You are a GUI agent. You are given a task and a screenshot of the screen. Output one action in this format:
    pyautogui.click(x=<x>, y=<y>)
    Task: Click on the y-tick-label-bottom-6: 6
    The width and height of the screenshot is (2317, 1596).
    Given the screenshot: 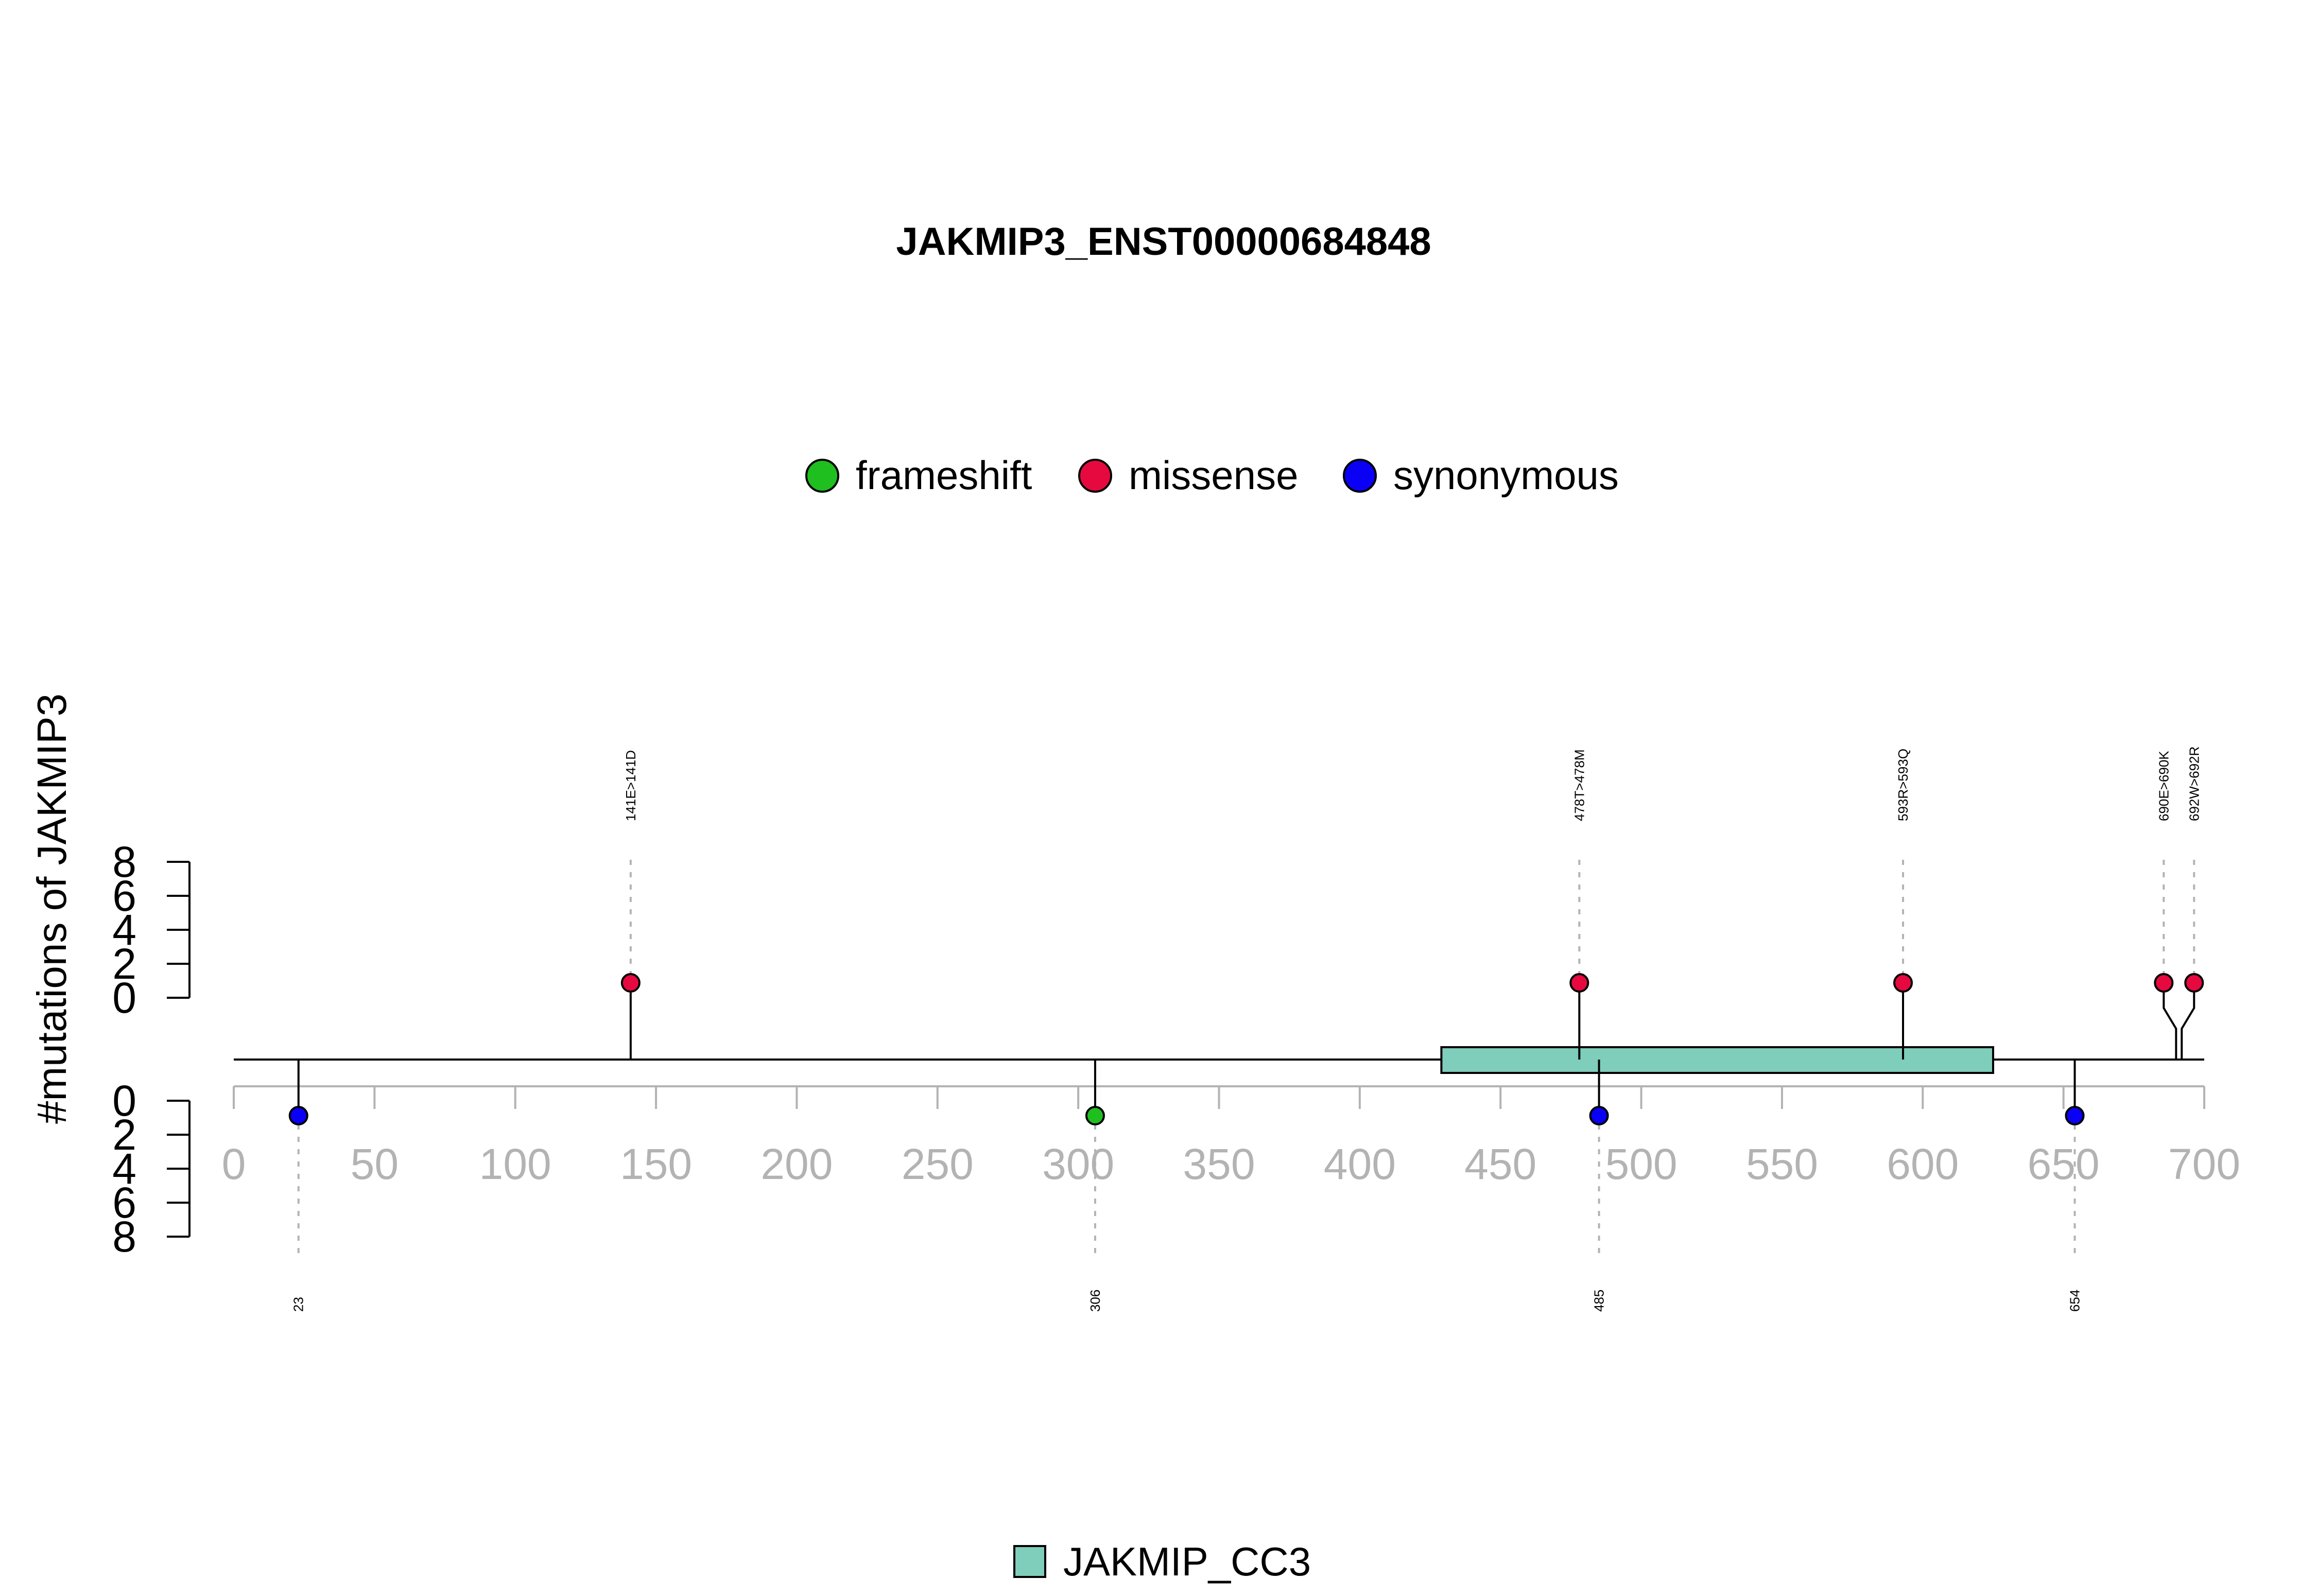 What is the action you would take?
    pyautogui.click(x=124, y=1203)
    